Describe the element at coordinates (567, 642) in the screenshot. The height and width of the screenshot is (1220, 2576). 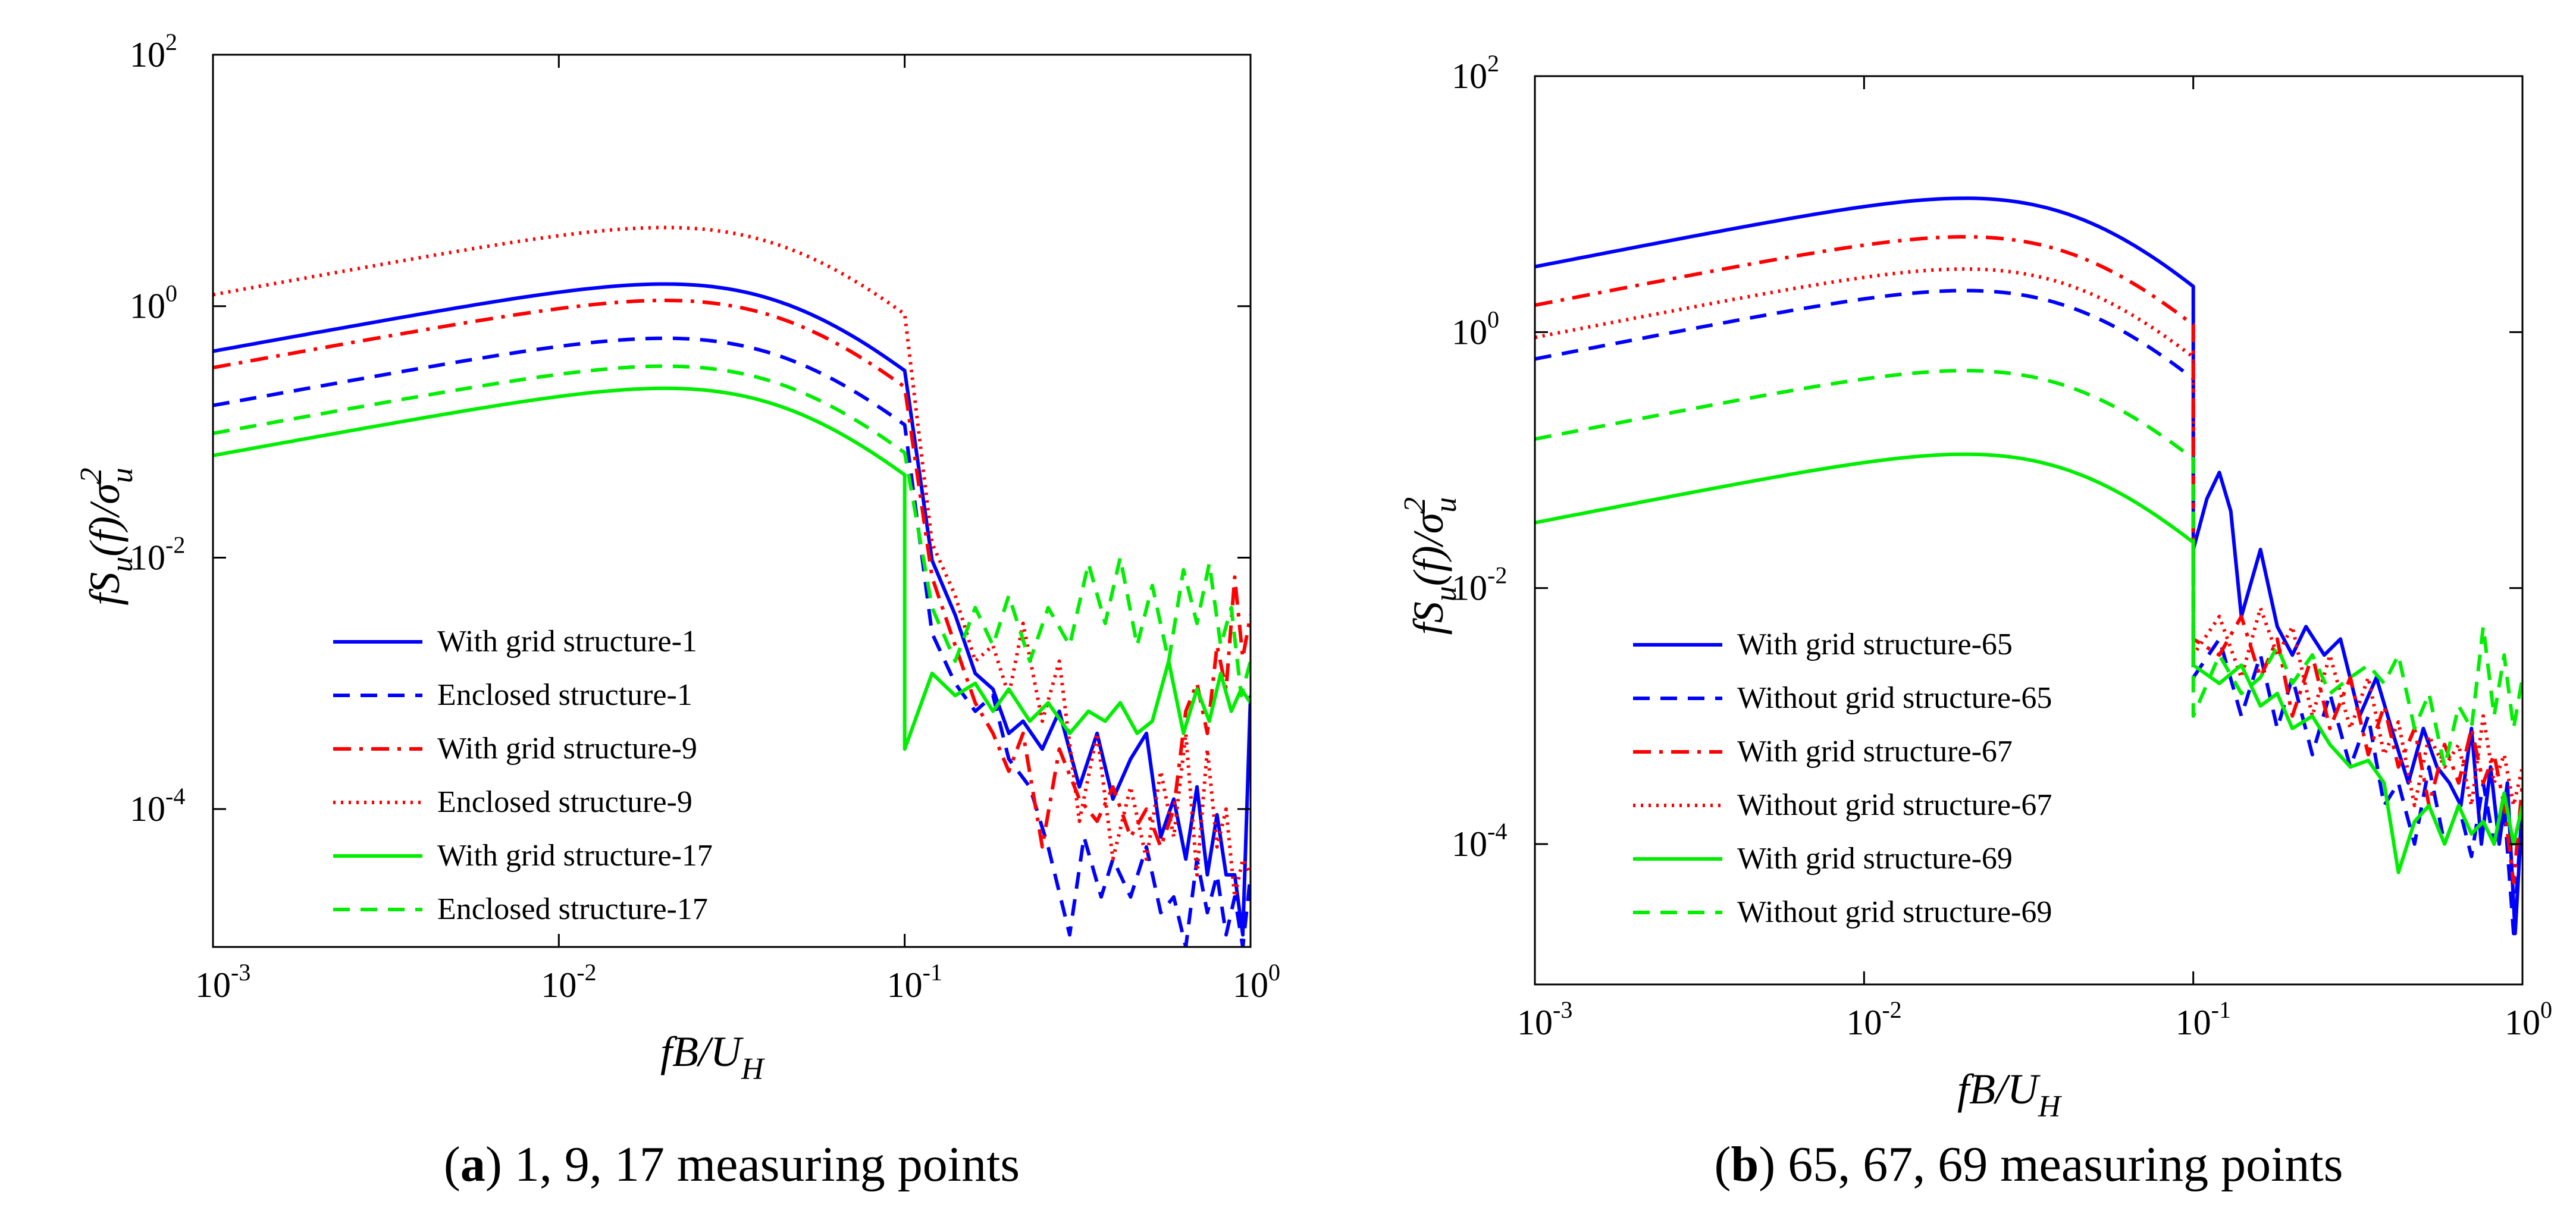
I see `legend-entry: With grid structure-1` at that location.